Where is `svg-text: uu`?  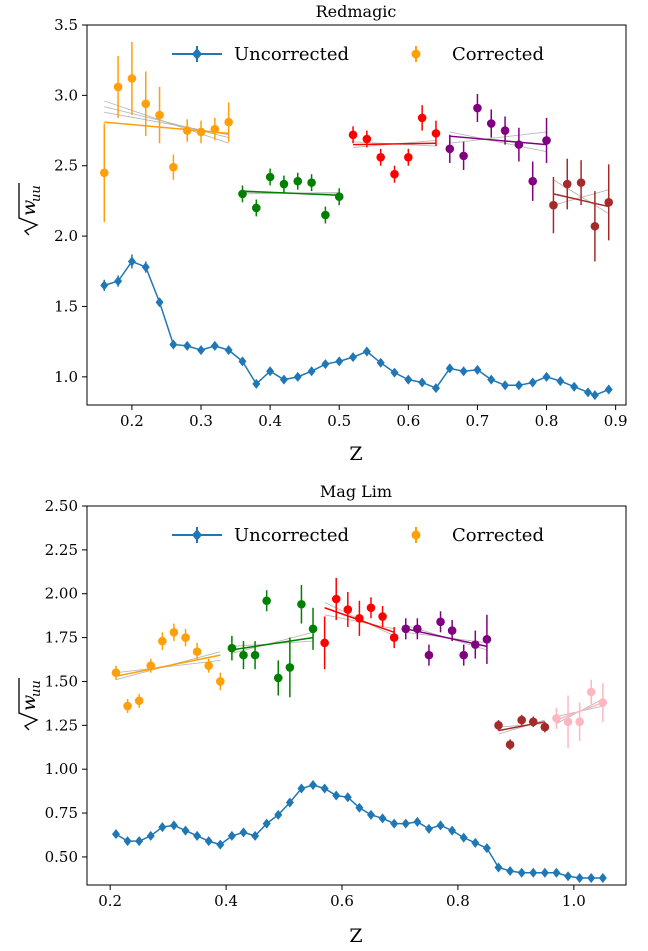
svg-text: uu is located at coordinates (36, 193).